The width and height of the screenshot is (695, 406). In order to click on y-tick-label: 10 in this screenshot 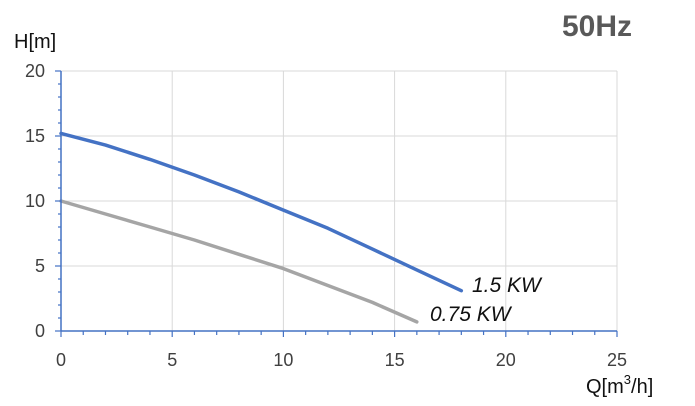, I will do `click(35, 201)`.